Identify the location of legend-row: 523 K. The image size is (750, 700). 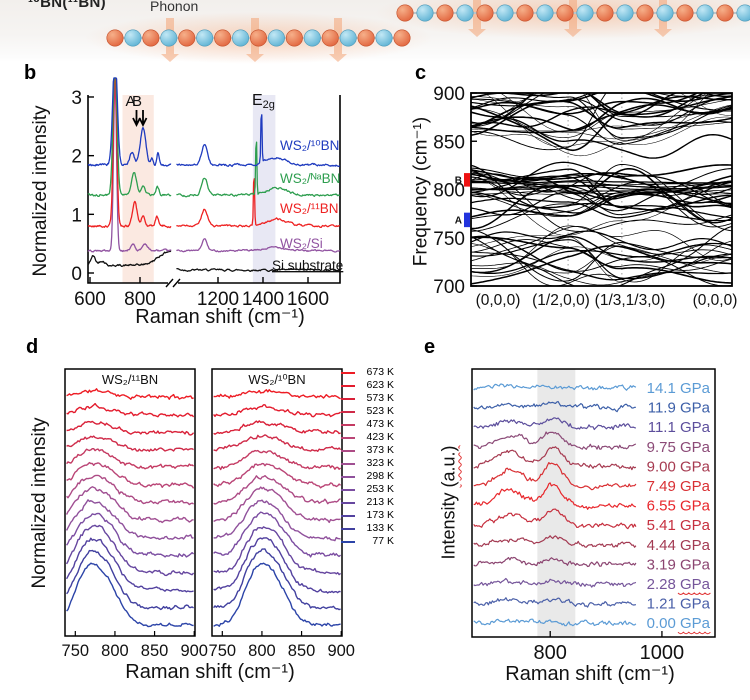
(367, 411).